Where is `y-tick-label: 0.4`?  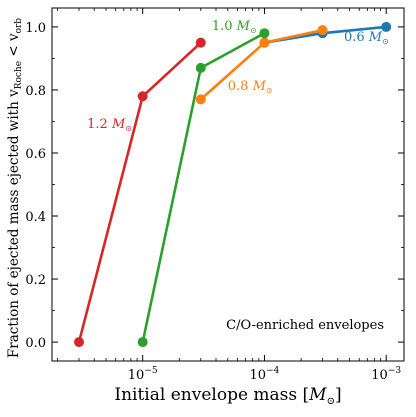
y-tick-label: 0.4 is located at coordinates (35, 217).